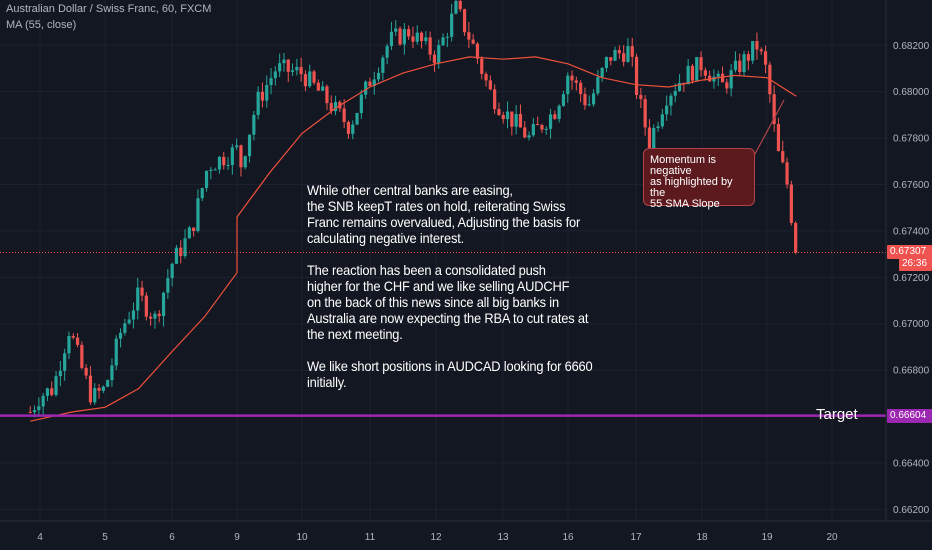 The image size is (932, 550). I want to click on indicator-legend: MA (55, close), so click(41, 25).